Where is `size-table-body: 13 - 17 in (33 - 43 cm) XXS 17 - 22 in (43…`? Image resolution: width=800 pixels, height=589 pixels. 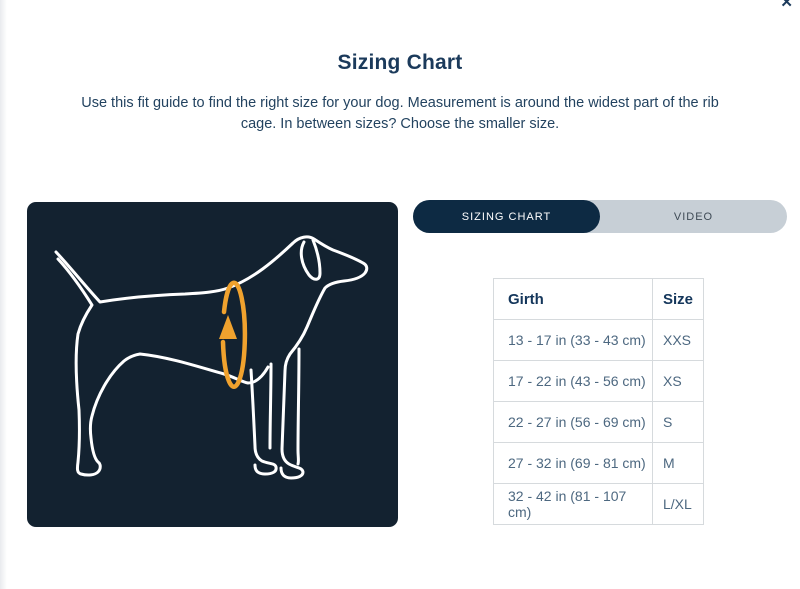
size-table-body: 13 - 17 in (33 - 43 cm) XXS 17 - 22 in (43… is located at coordinates (598, 422).